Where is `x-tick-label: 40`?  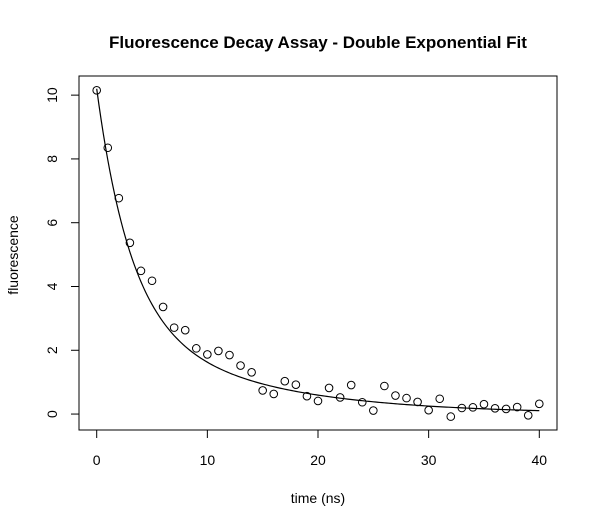 x-tick-label: 40 is located at coordinates (540, 460).